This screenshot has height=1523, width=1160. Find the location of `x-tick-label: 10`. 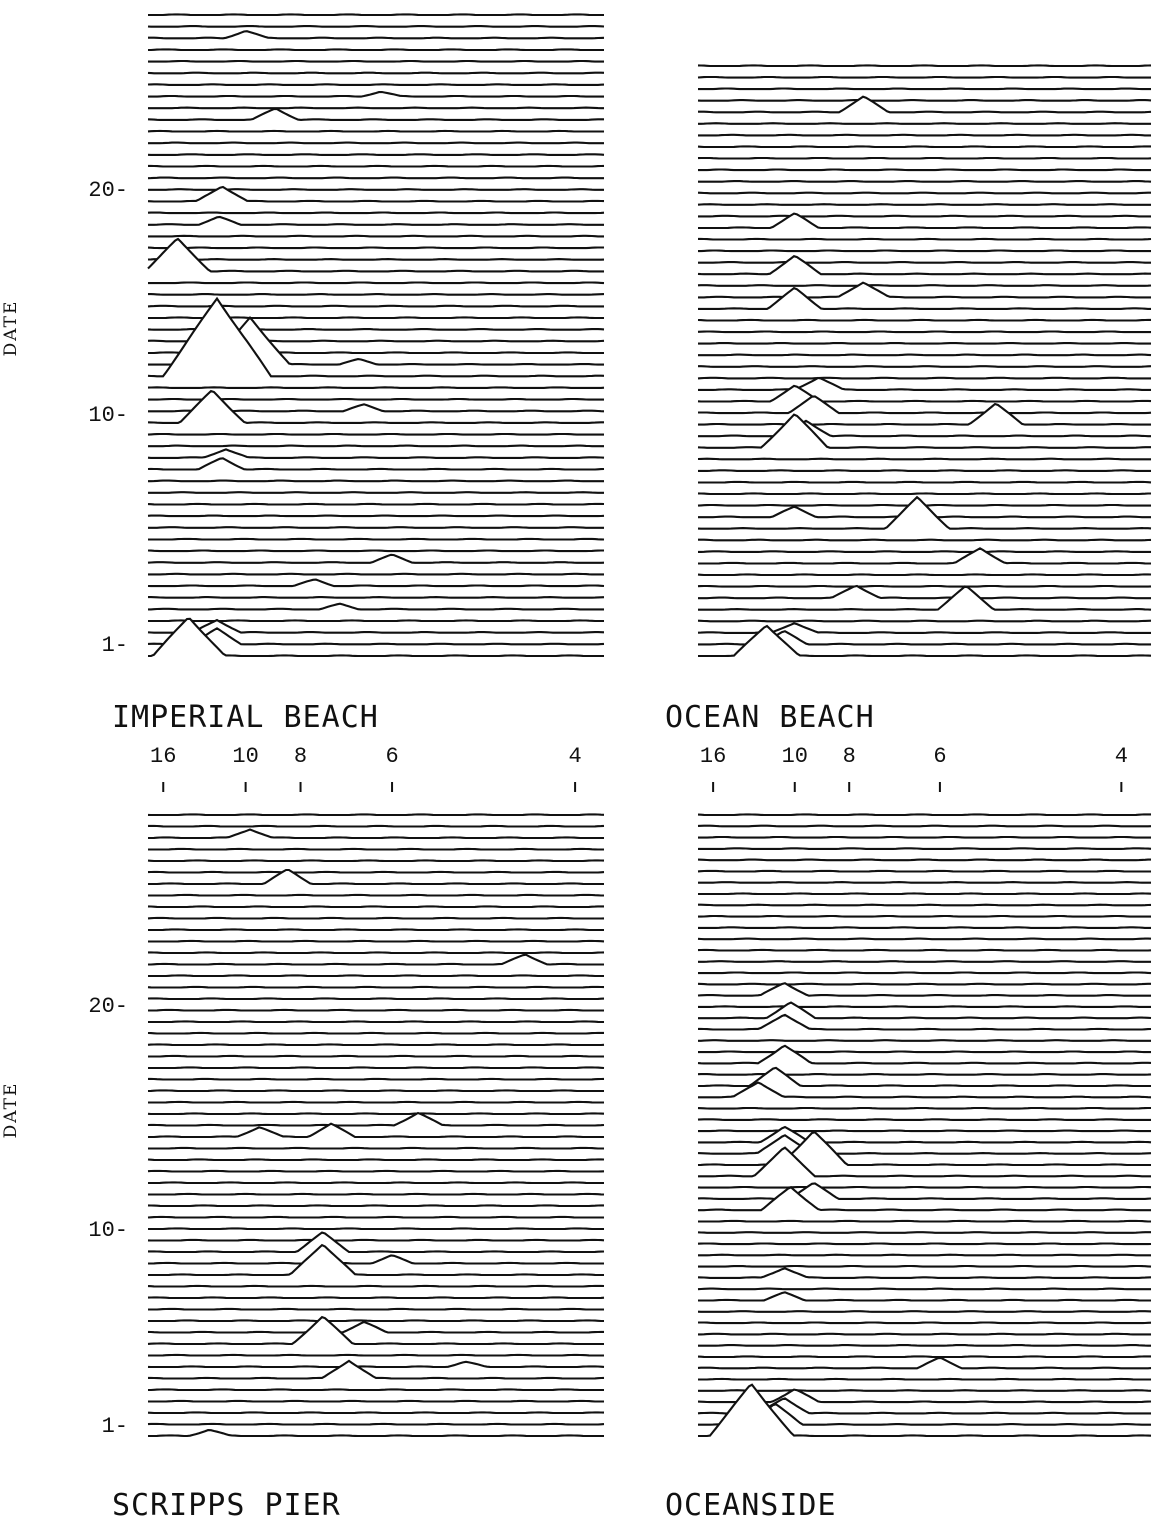

x-tick-label: 10 is located at coordinates (795, 756).